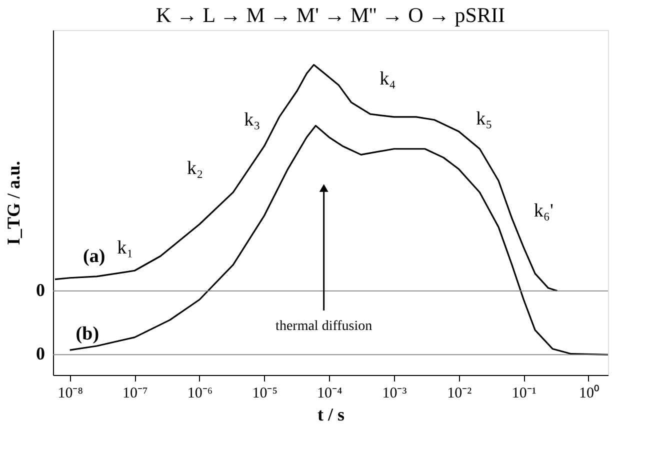  What do you see at coordinates (544, 211) in the screenshot?
I see `annotation: k₆'` at bounding box center [544, 211].